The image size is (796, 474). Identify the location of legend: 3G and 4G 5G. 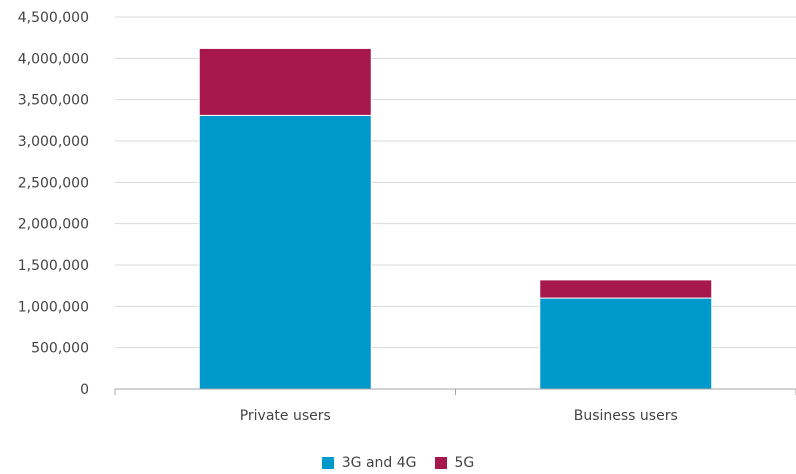
(398, 463).